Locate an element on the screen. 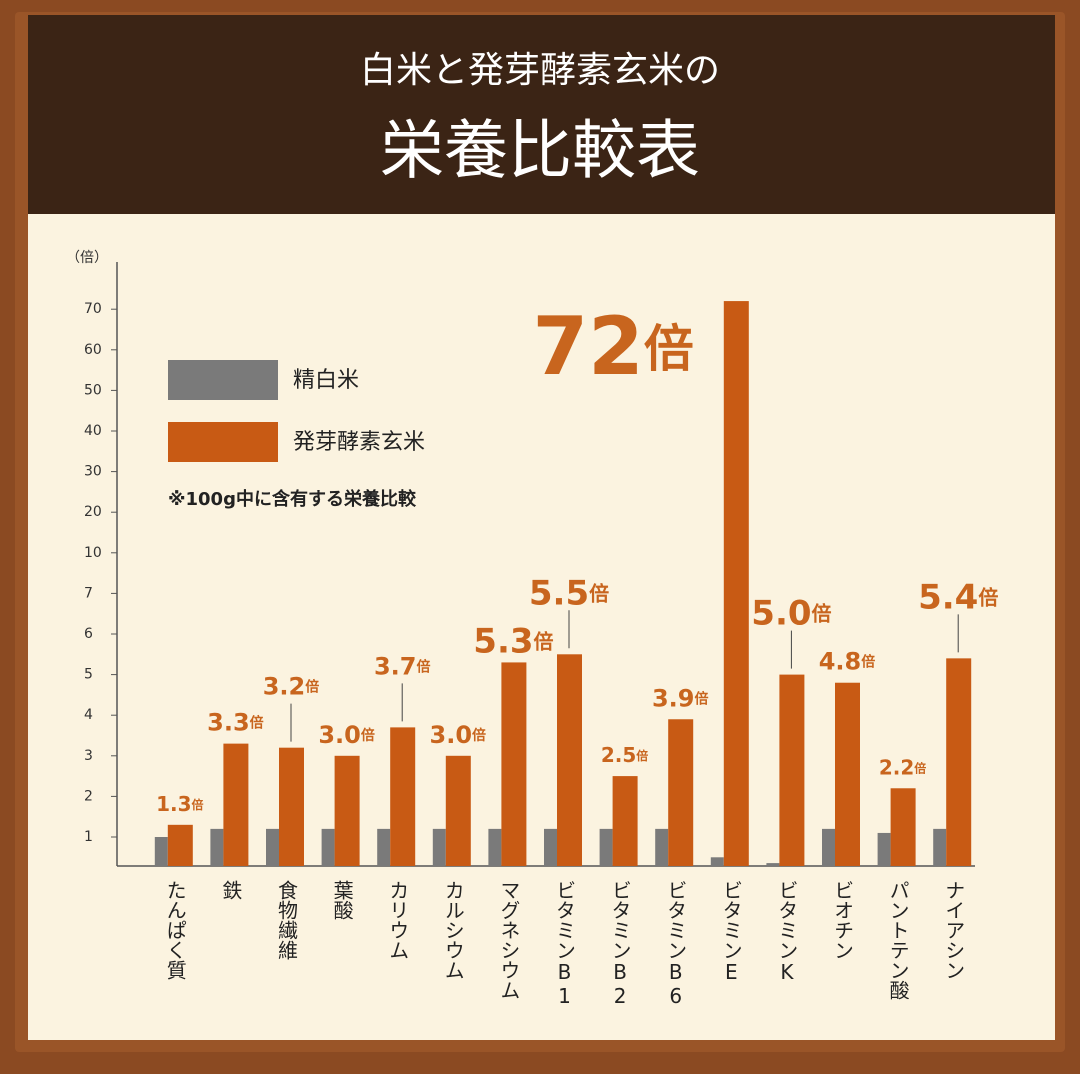 Image resolution: width=1080 pixels, height=1074 pixels. y-tick-label: 2 is located at coordinates (88, 796).